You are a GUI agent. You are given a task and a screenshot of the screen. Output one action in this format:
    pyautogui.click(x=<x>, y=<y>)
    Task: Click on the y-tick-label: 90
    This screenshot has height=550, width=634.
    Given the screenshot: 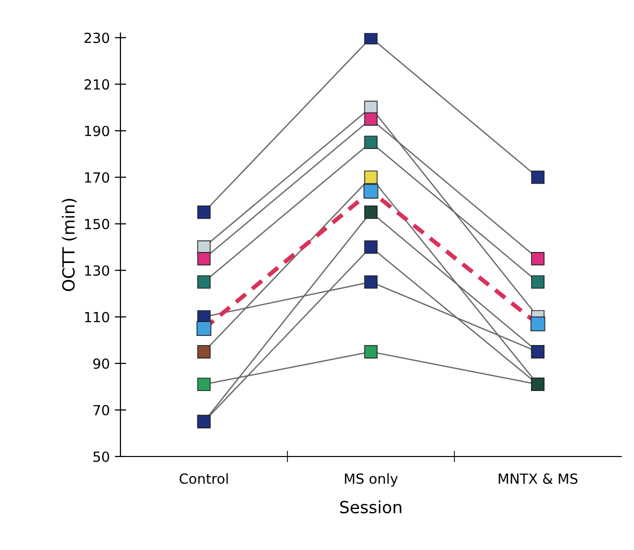 What is the action you would take?
    pyautogui.click(x=101, y=363)
    